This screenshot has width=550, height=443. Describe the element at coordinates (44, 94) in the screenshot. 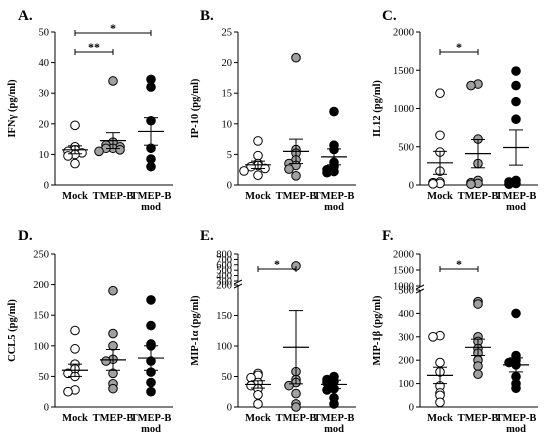

I see `y-tick-label: 30` at that location.